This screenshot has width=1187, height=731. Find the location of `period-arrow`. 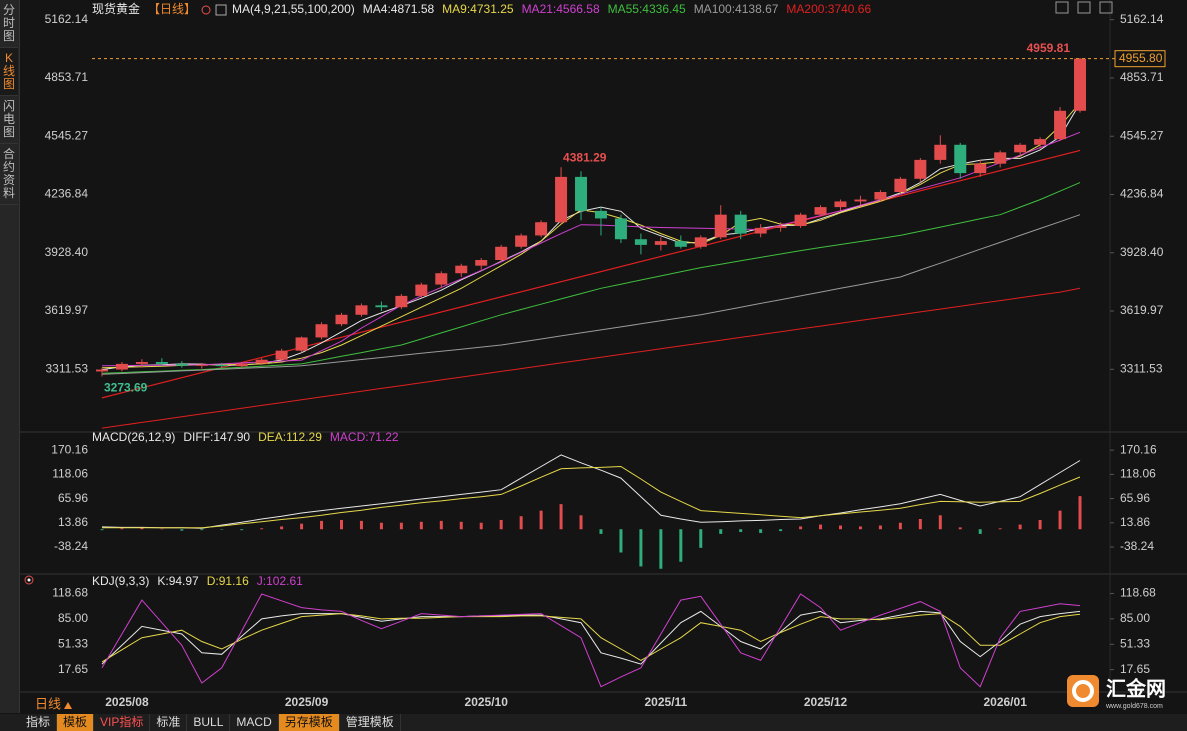

period-arrow is located at coordinates (68, 705).